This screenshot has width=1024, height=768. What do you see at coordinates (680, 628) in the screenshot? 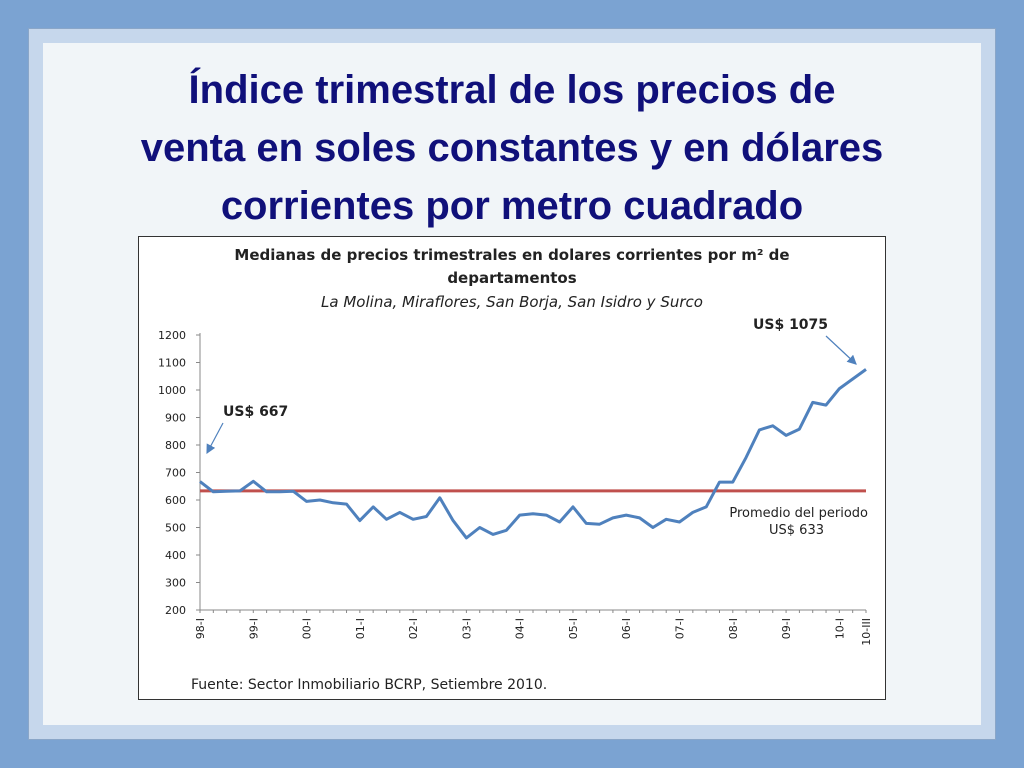
I see `x-tick-label: 07-I` at bounding box center [680, 628].